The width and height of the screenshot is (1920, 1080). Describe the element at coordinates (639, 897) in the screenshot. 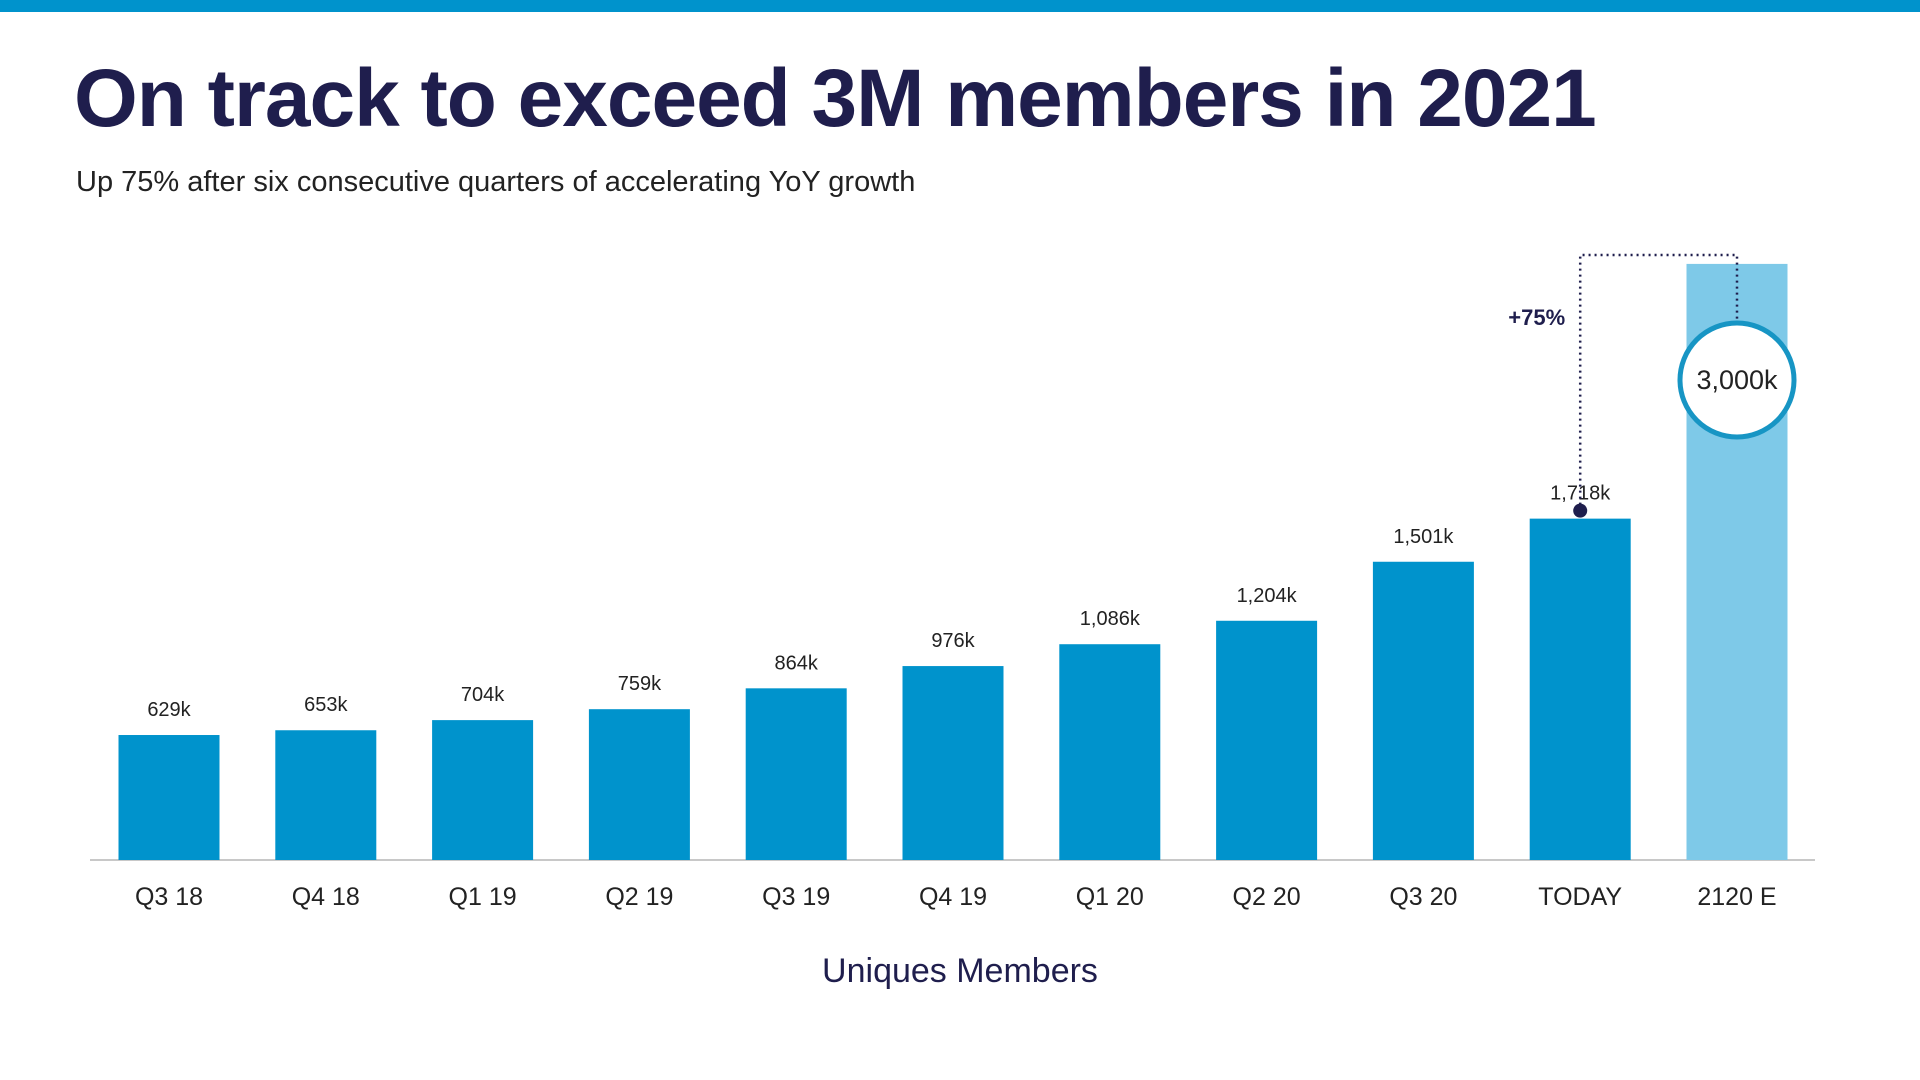

I see `x-tick-label: Q2 19` at that location.